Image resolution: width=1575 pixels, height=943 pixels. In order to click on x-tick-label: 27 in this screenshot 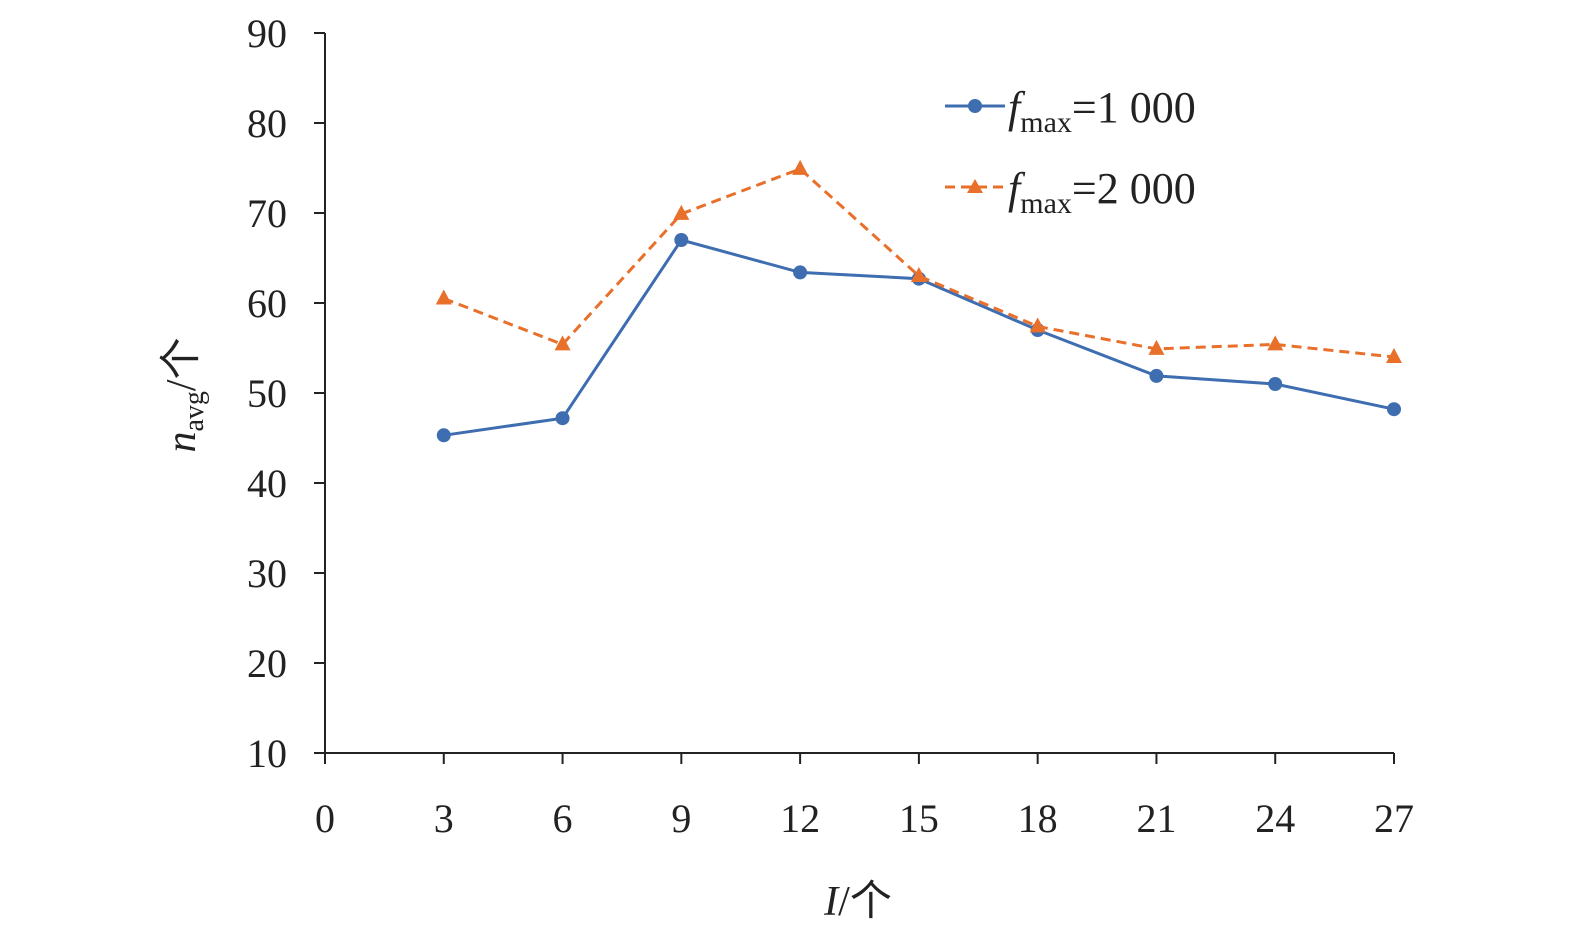, I will do `click(1394, 818)`.